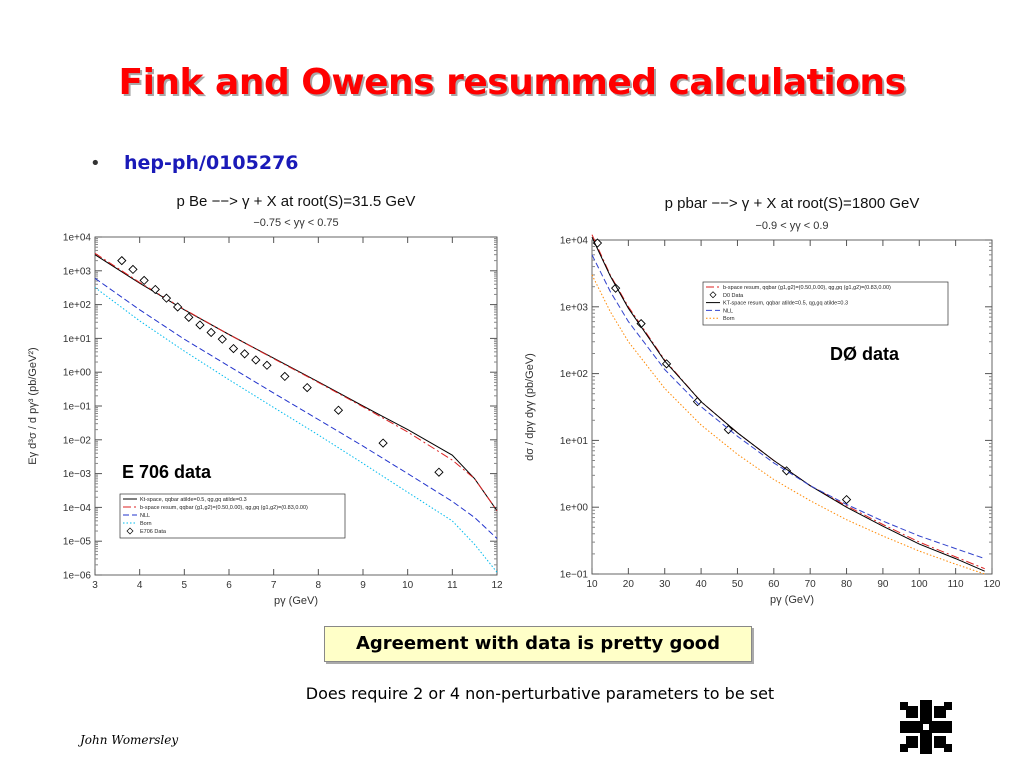 Image resolution: width=1024 pixels, height=768 pixels. What do you see at coordinates (363, 585) in the screenshot?
I see `x-tick-label: 9` at bounding box center [363, 585].